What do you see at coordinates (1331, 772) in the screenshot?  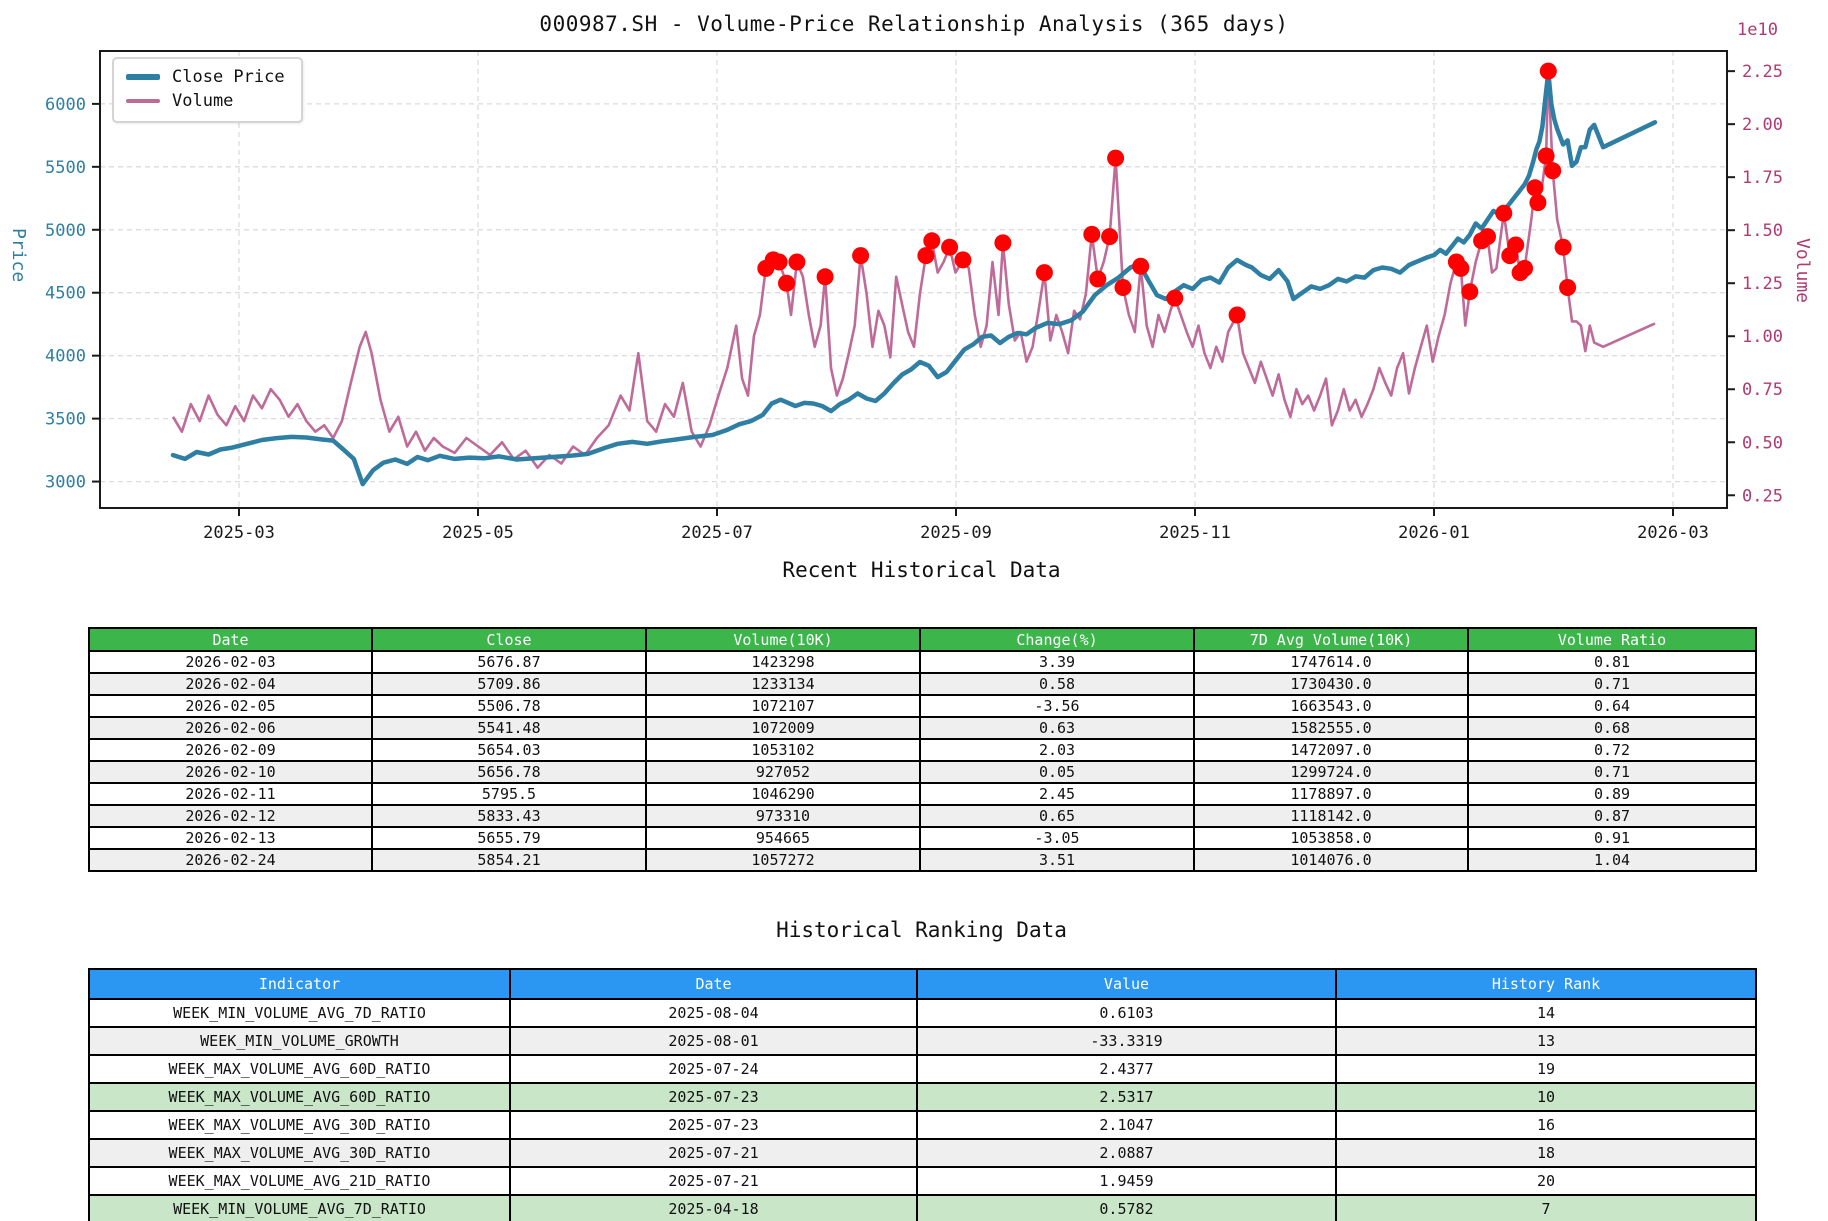 I see `table-cell: 1299724.0` at bounding box center [1331, 772].